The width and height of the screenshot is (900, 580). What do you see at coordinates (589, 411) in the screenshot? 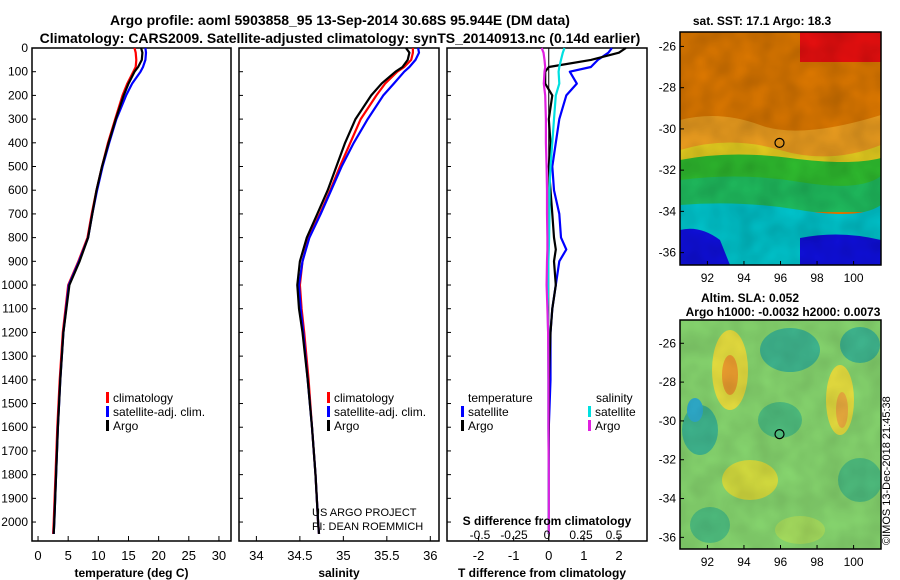
I see `legend-swatch-sal-satellite` at bounding box center [589, 411].